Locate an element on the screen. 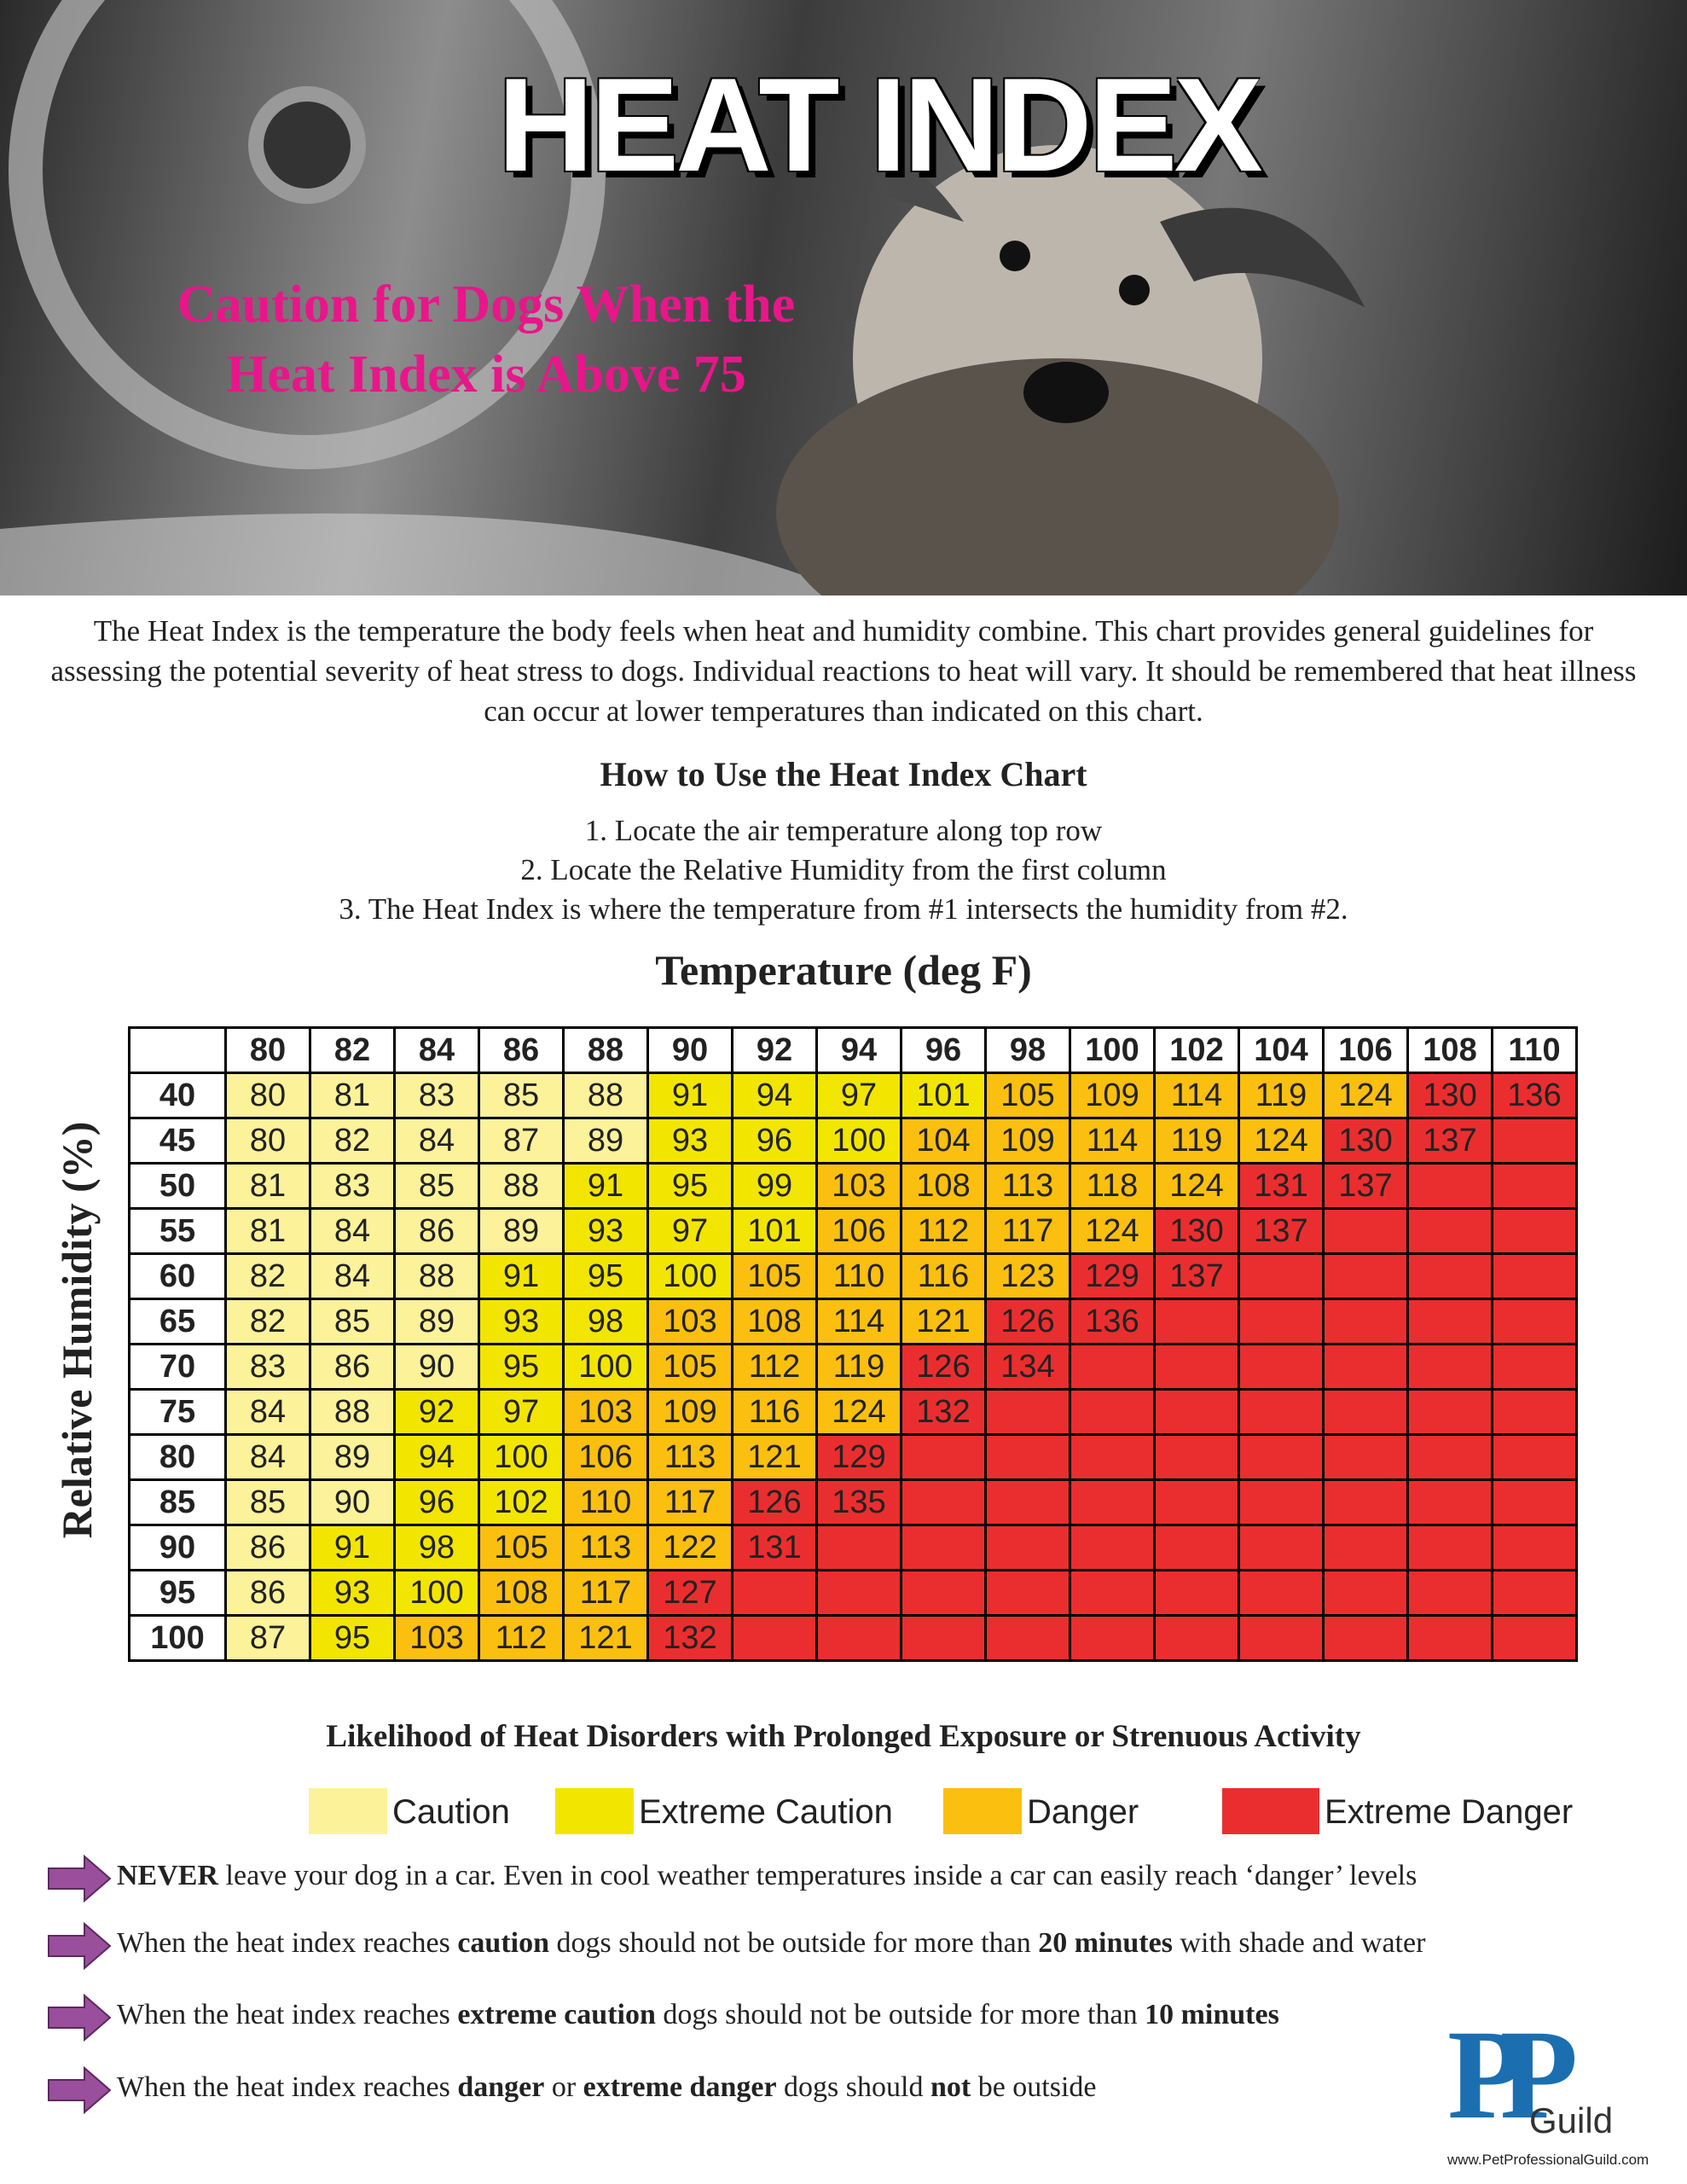  temperature-header: 82 is located at coordinates (352, 1050).